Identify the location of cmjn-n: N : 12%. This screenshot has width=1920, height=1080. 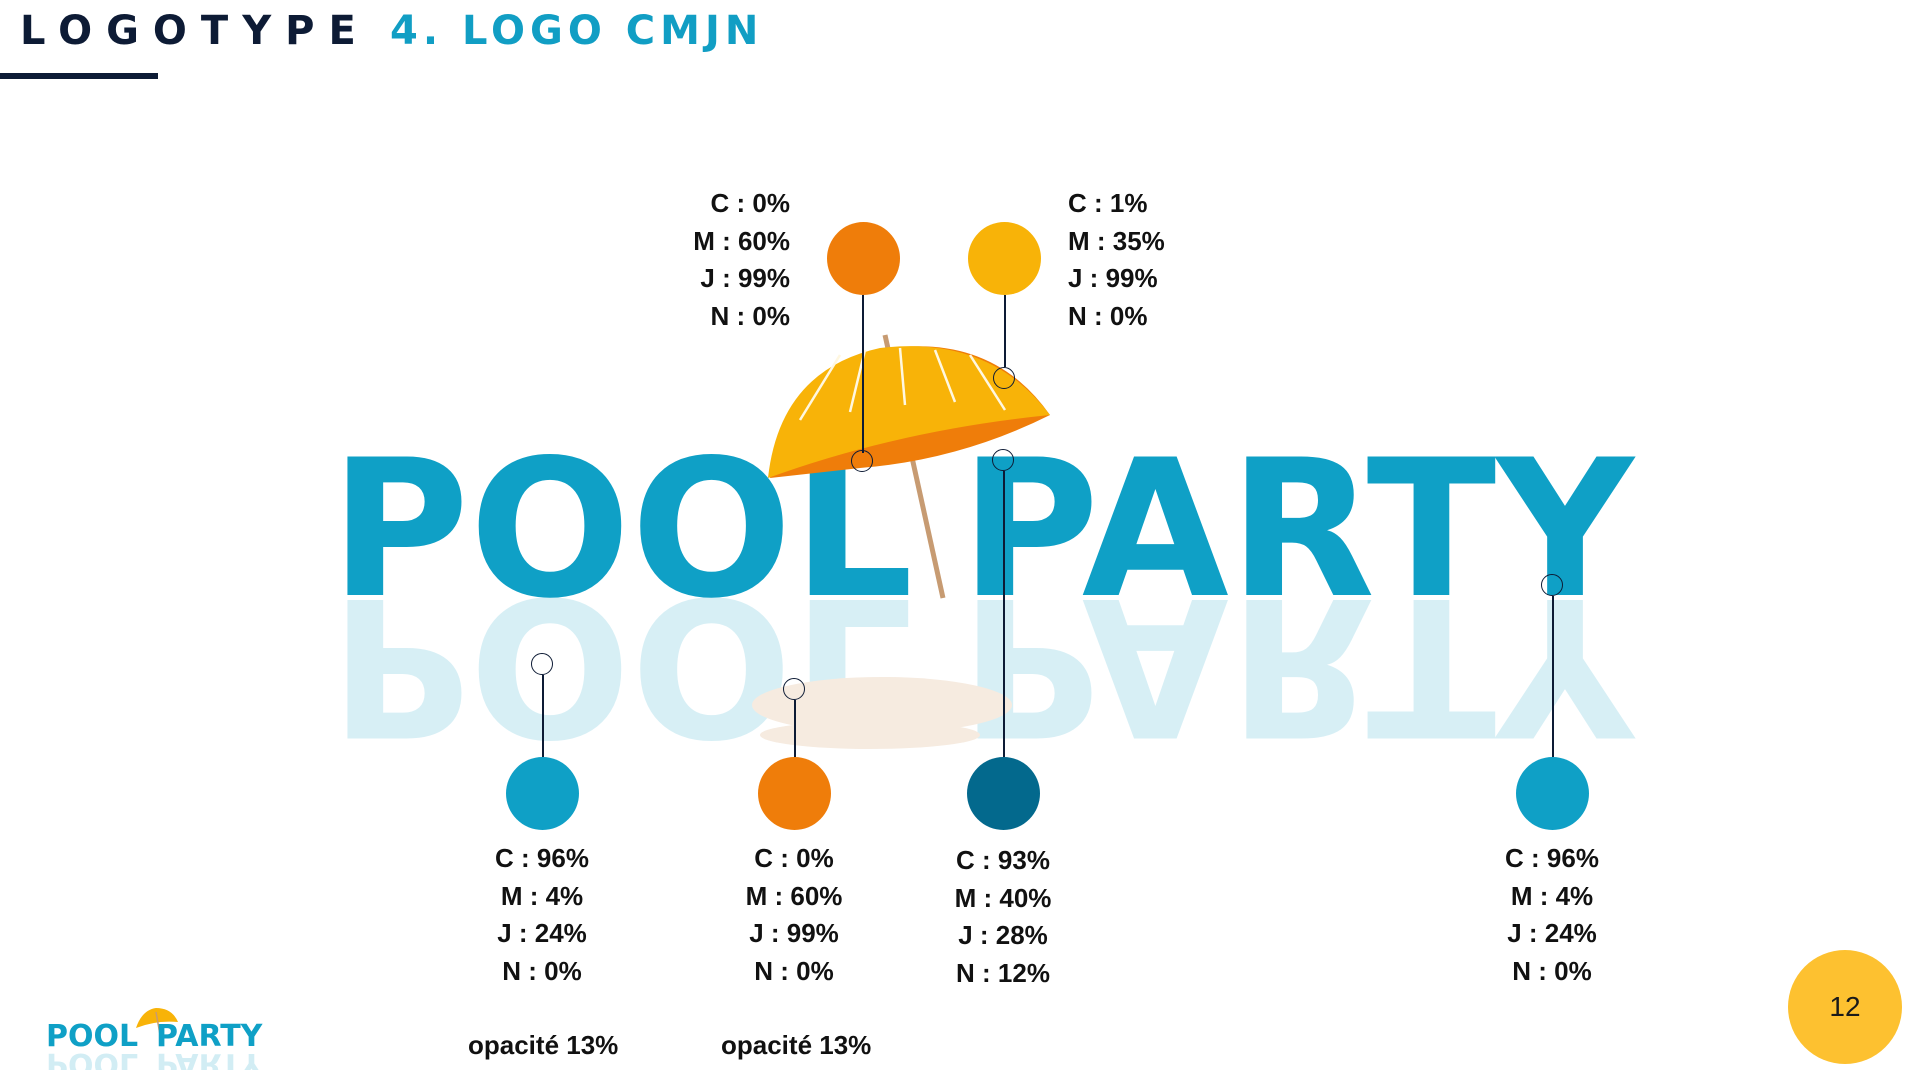
(1003, 972).